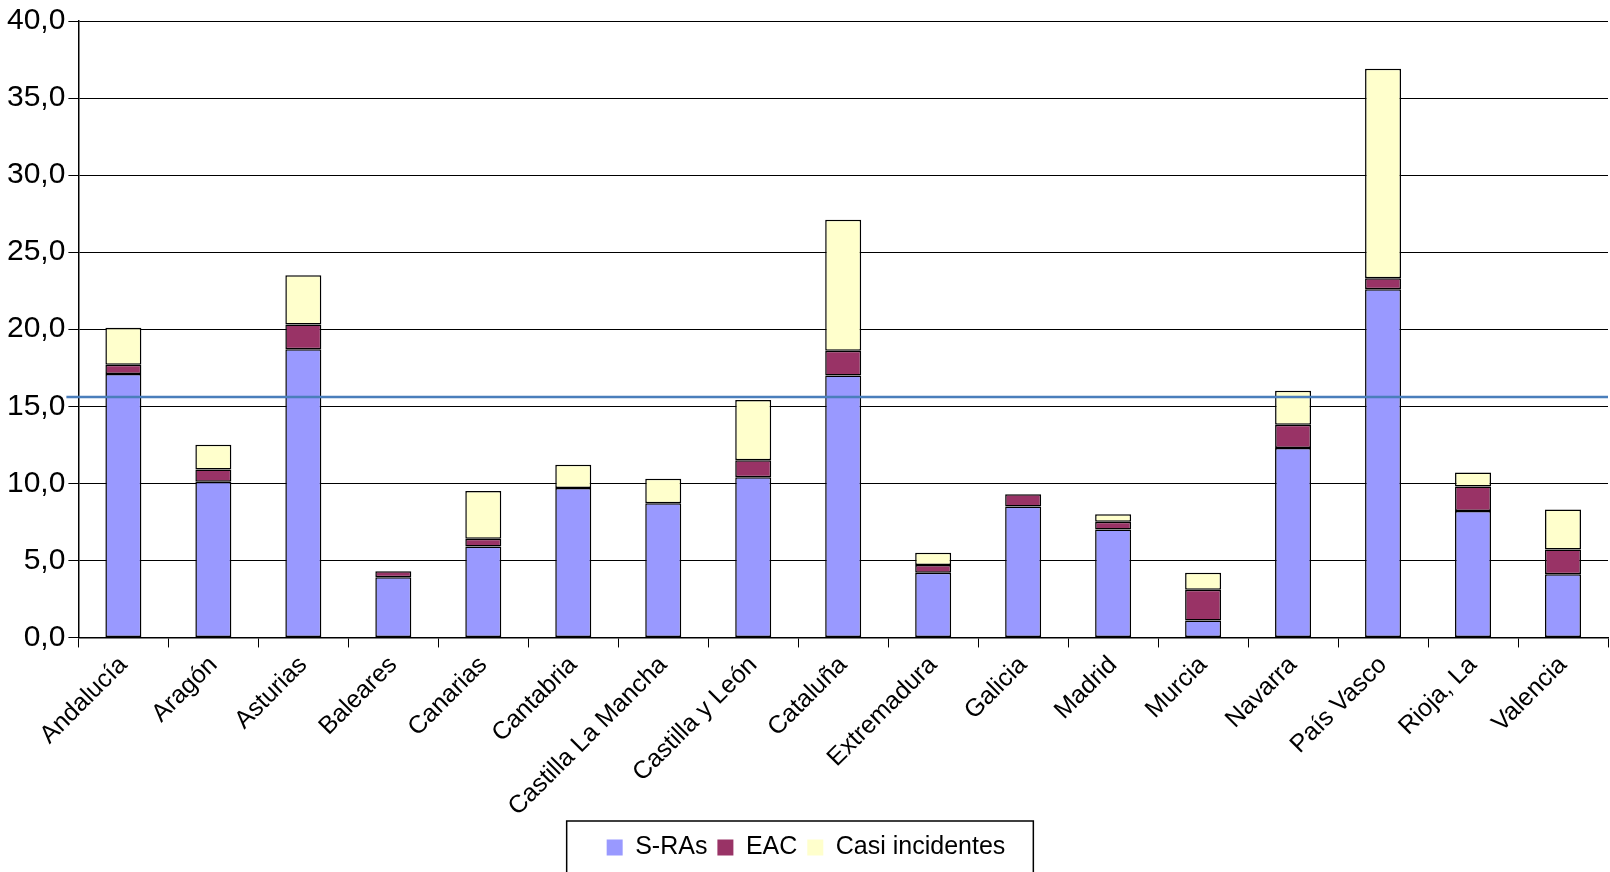 This screenshot has height=872, width=1610. Describe the element at coordinates (36, 96) in the screenshot. I see `y-tick-label: 35,0` at that location.